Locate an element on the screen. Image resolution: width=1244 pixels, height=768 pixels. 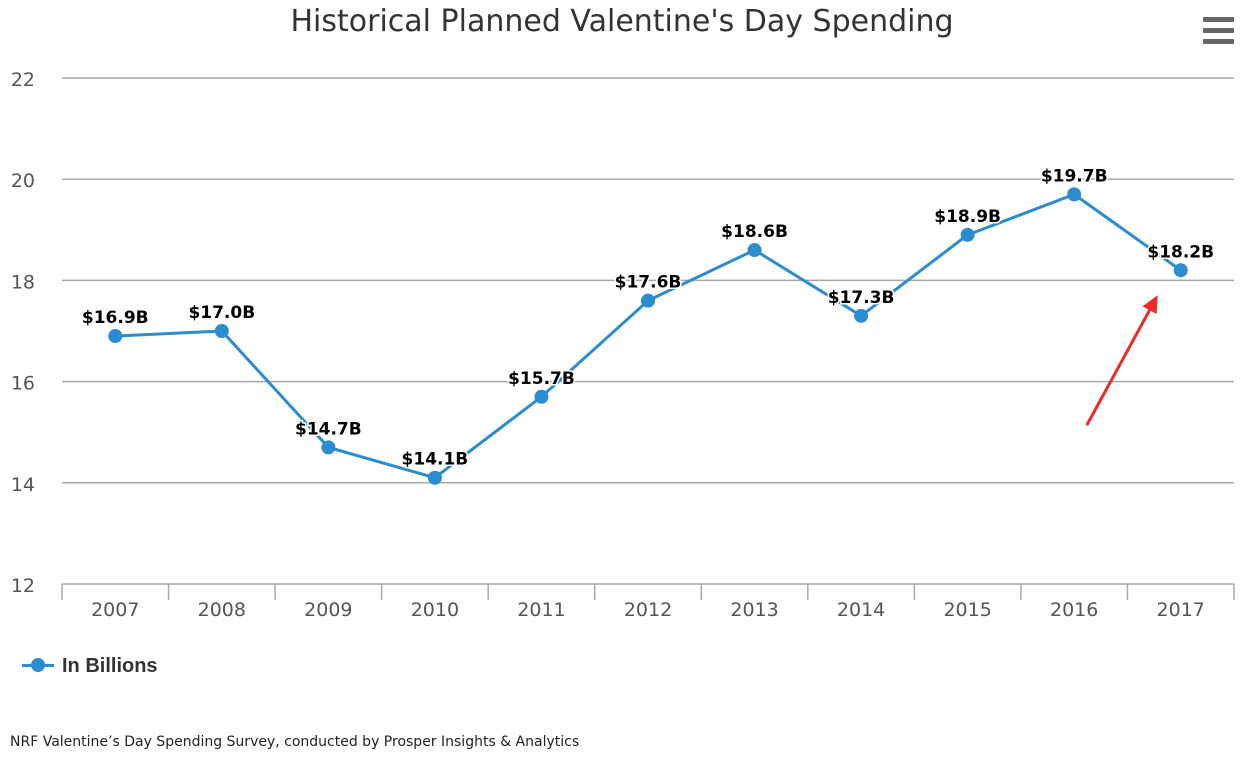
data-label: $17.6B is located at coordinates (648, 283).